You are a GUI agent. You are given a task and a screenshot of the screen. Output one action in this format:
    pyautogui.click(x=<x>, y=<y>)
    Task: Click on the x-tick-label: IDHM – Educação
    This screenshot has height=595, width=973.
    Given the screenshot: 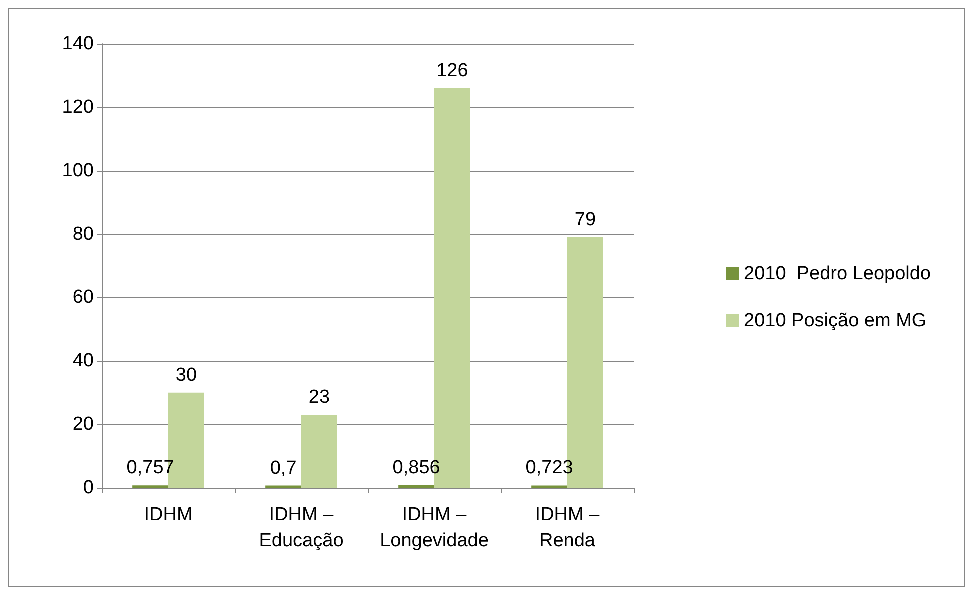 What is the action you would take?
    pyautogui.click(x=301, y=528)
    